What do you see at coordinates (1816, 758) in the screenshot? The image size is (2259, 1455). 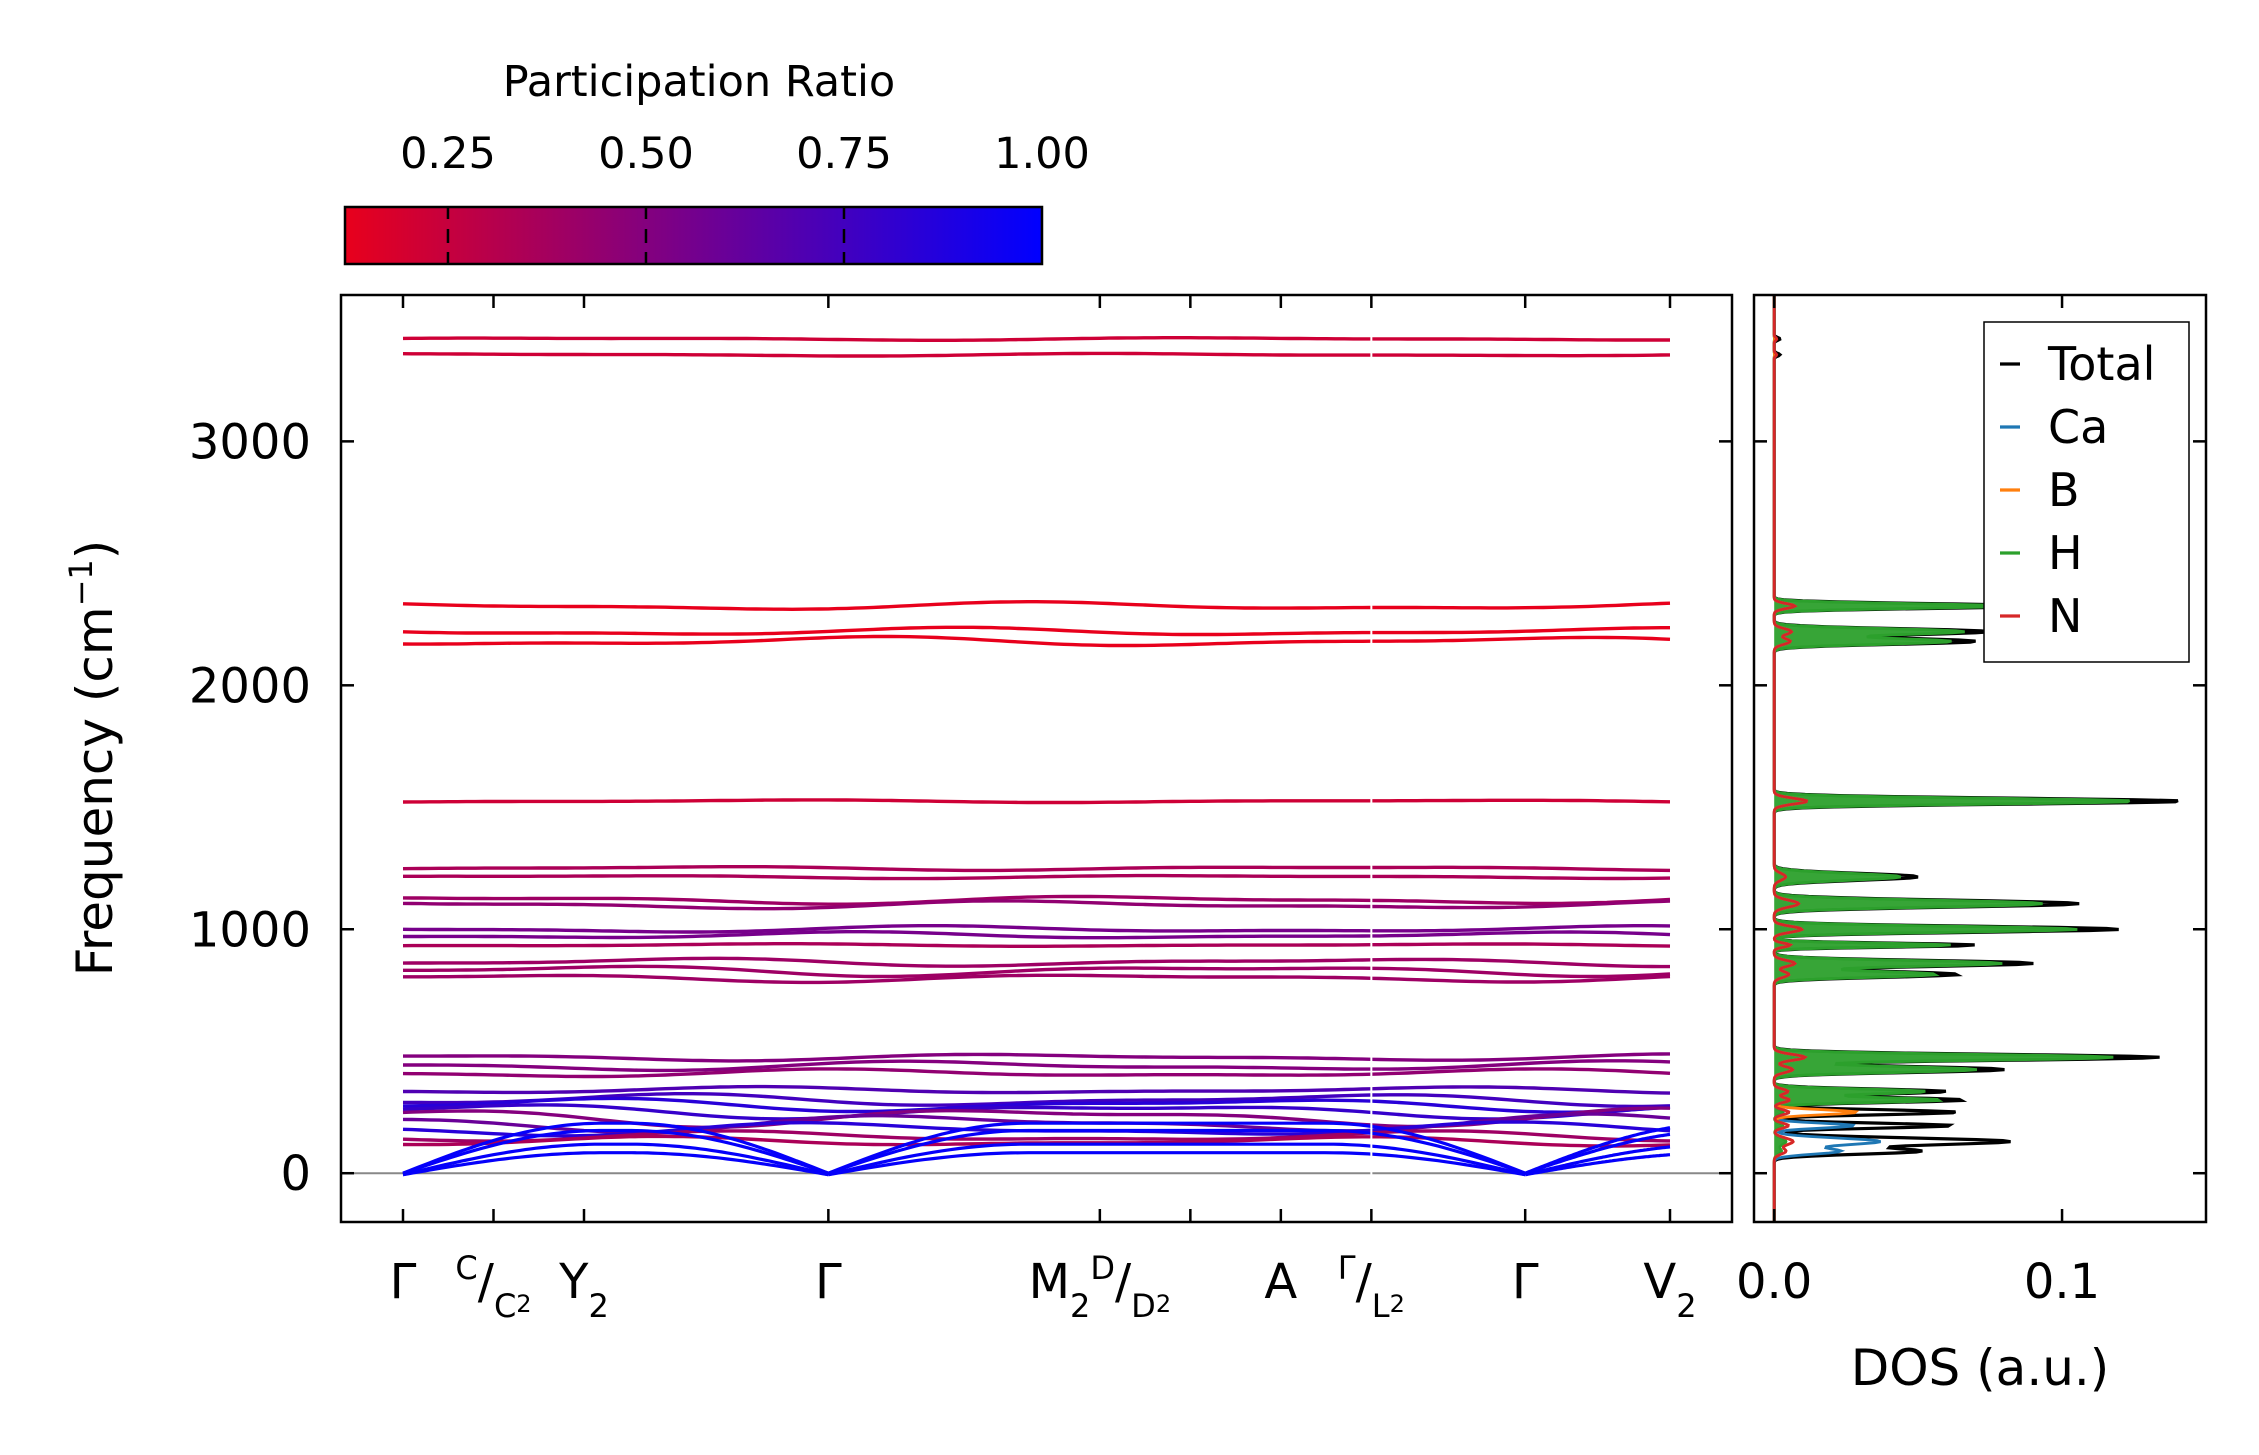 I see `dos-series-B` at bounding box center [1816, 758].